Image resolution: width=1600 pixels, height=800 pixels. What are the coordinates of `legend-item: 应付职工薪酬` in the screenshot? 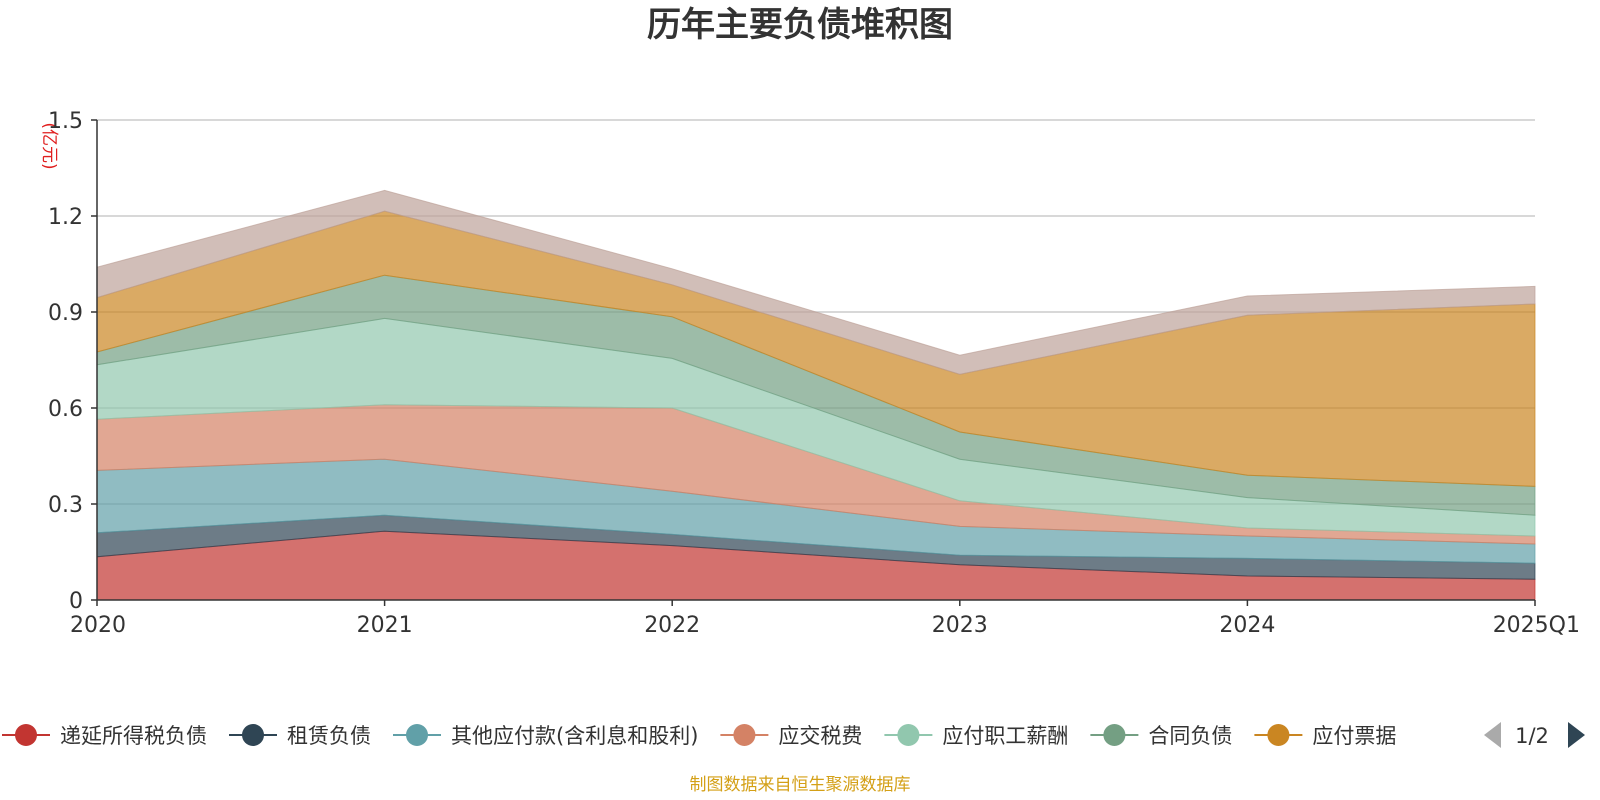 It's located at (976, 736).